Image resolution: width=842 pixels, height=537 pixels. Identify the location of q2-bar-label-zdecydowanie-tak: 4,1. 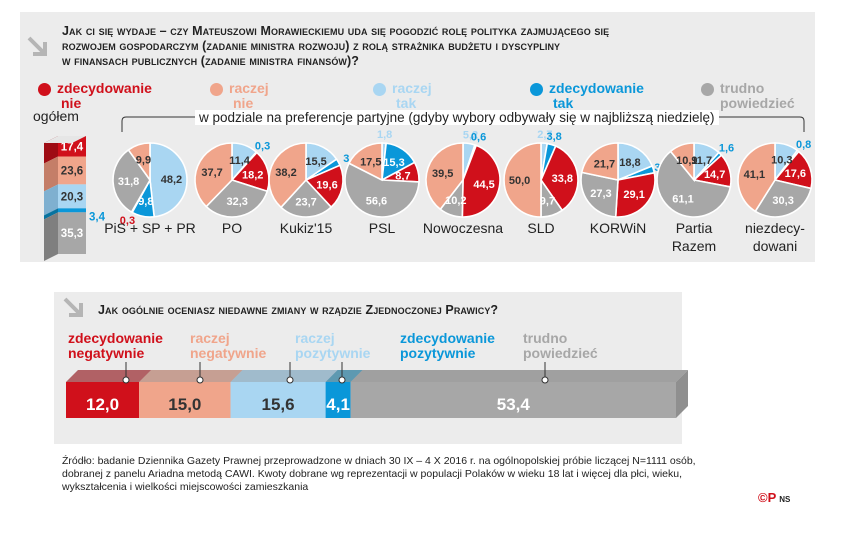
(338, 404).